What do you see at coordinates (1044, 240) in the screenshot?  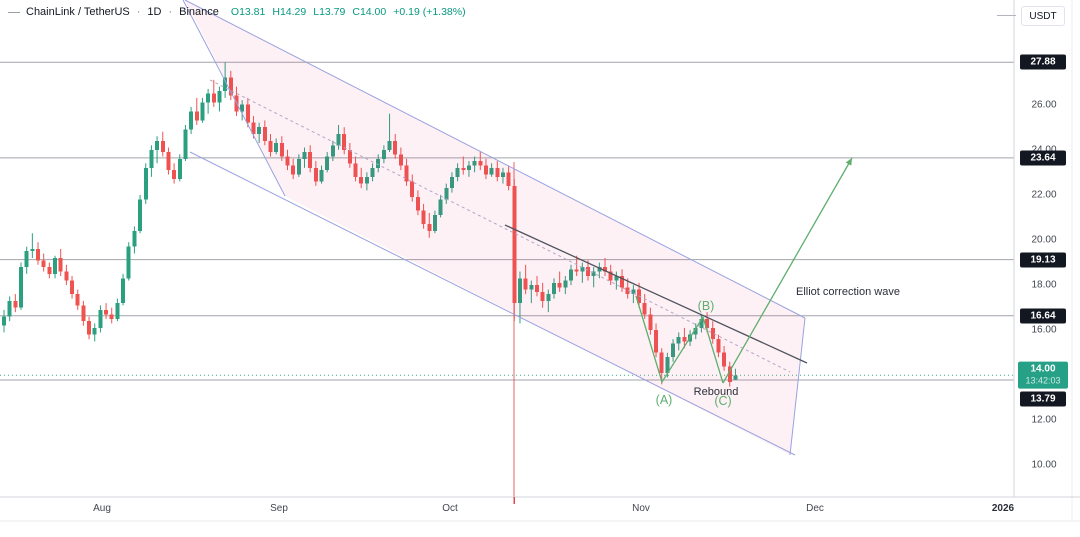 I see `price-tick: 20.00` at bounding box center [1044, 240].